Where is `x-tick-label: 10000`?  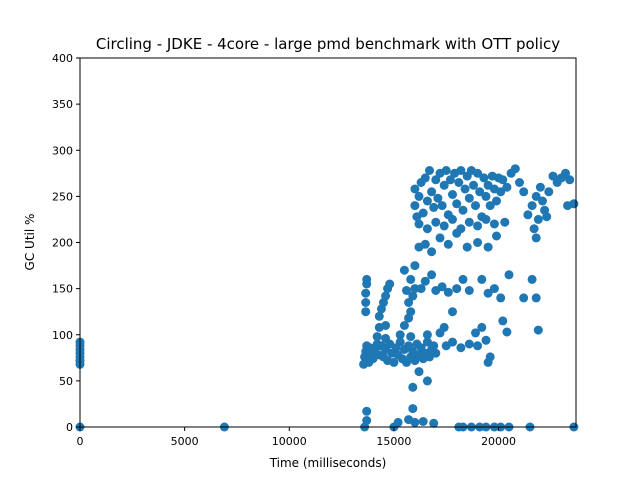
x-tick-label: 10000 is located at coordinates (289, 441).